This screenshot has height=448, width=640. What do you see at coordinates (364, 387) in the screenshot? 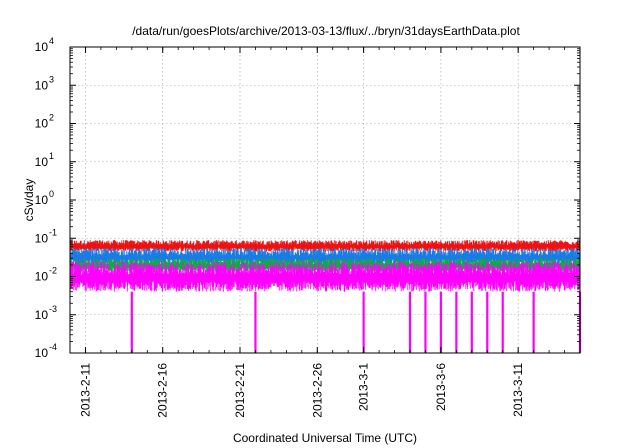
I see `x-tick-label: 2013-3-1` at bounding box center [364, 387].